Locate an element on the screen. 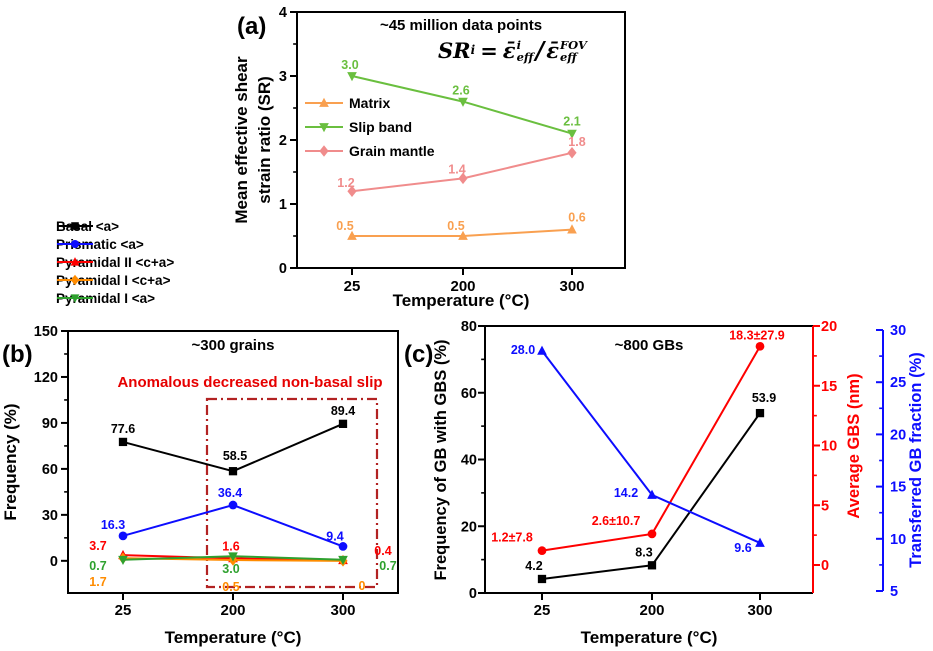  y-axis-title: Frequency (%) is located at coordinates (10, 461).